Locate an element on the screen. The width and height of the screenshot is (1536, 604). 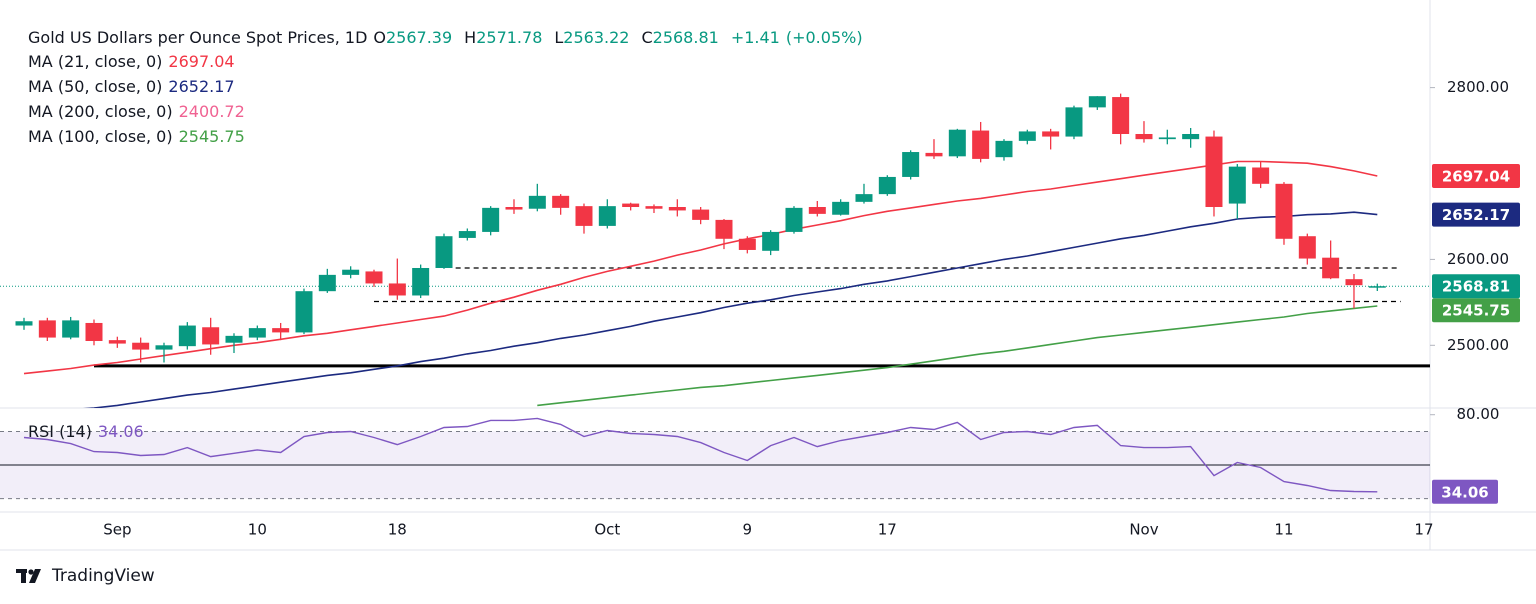
price-label: 2652.17 is located at coordinates (1476, 215).